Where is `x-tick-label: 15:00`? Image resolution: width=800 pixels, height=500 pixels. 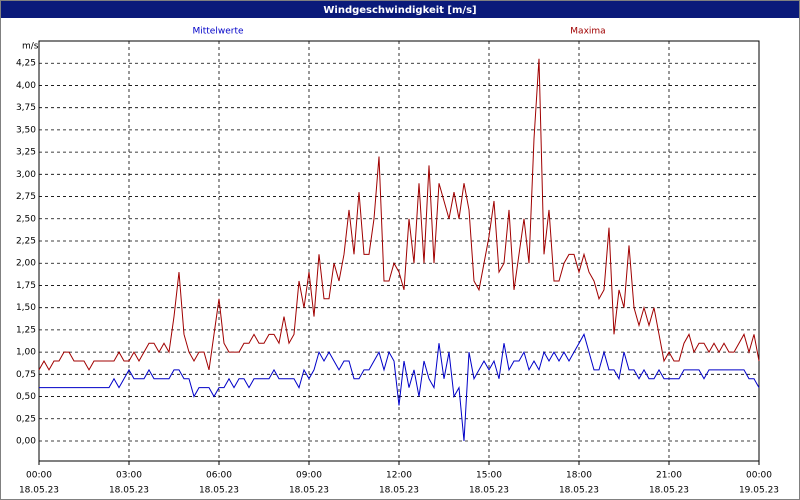 x-tick-label: 15:00 is located at coordinates (489, 476).